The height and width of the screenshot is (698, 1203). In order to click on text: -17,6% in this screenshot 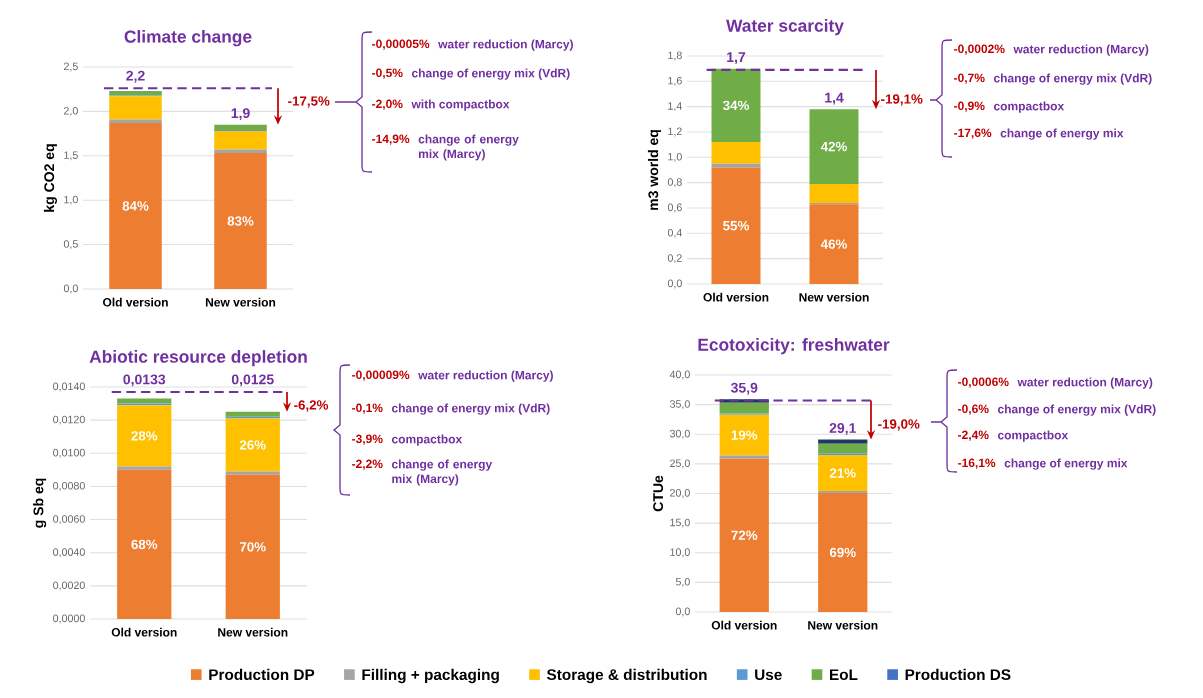, I will do `click(973, 133)`.